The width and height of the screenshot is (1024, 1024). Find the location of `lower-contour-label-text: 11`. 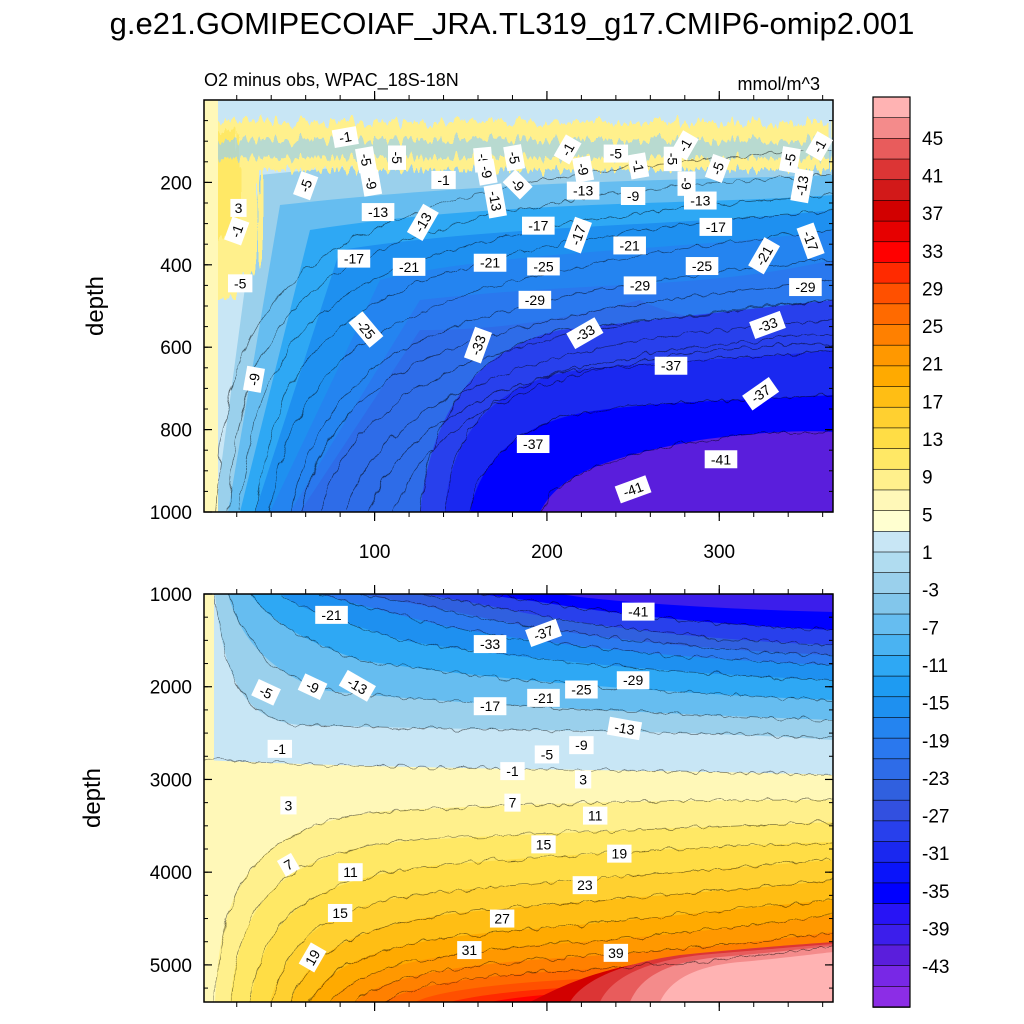

lower-contour-label-text: 11 is located at coordinates (595, 816).